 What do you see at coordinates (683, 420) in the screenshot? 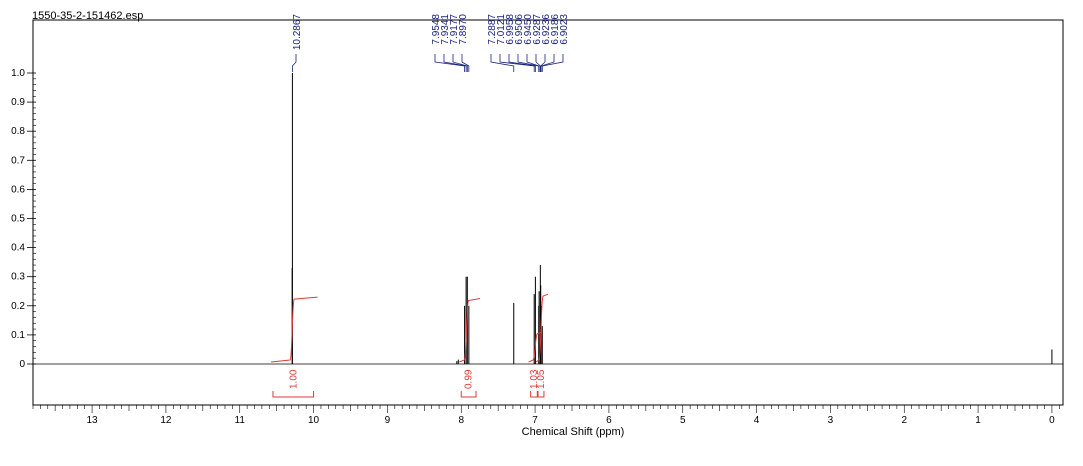
I see `x-tick-label: 5` at bounding box center [683, 420].